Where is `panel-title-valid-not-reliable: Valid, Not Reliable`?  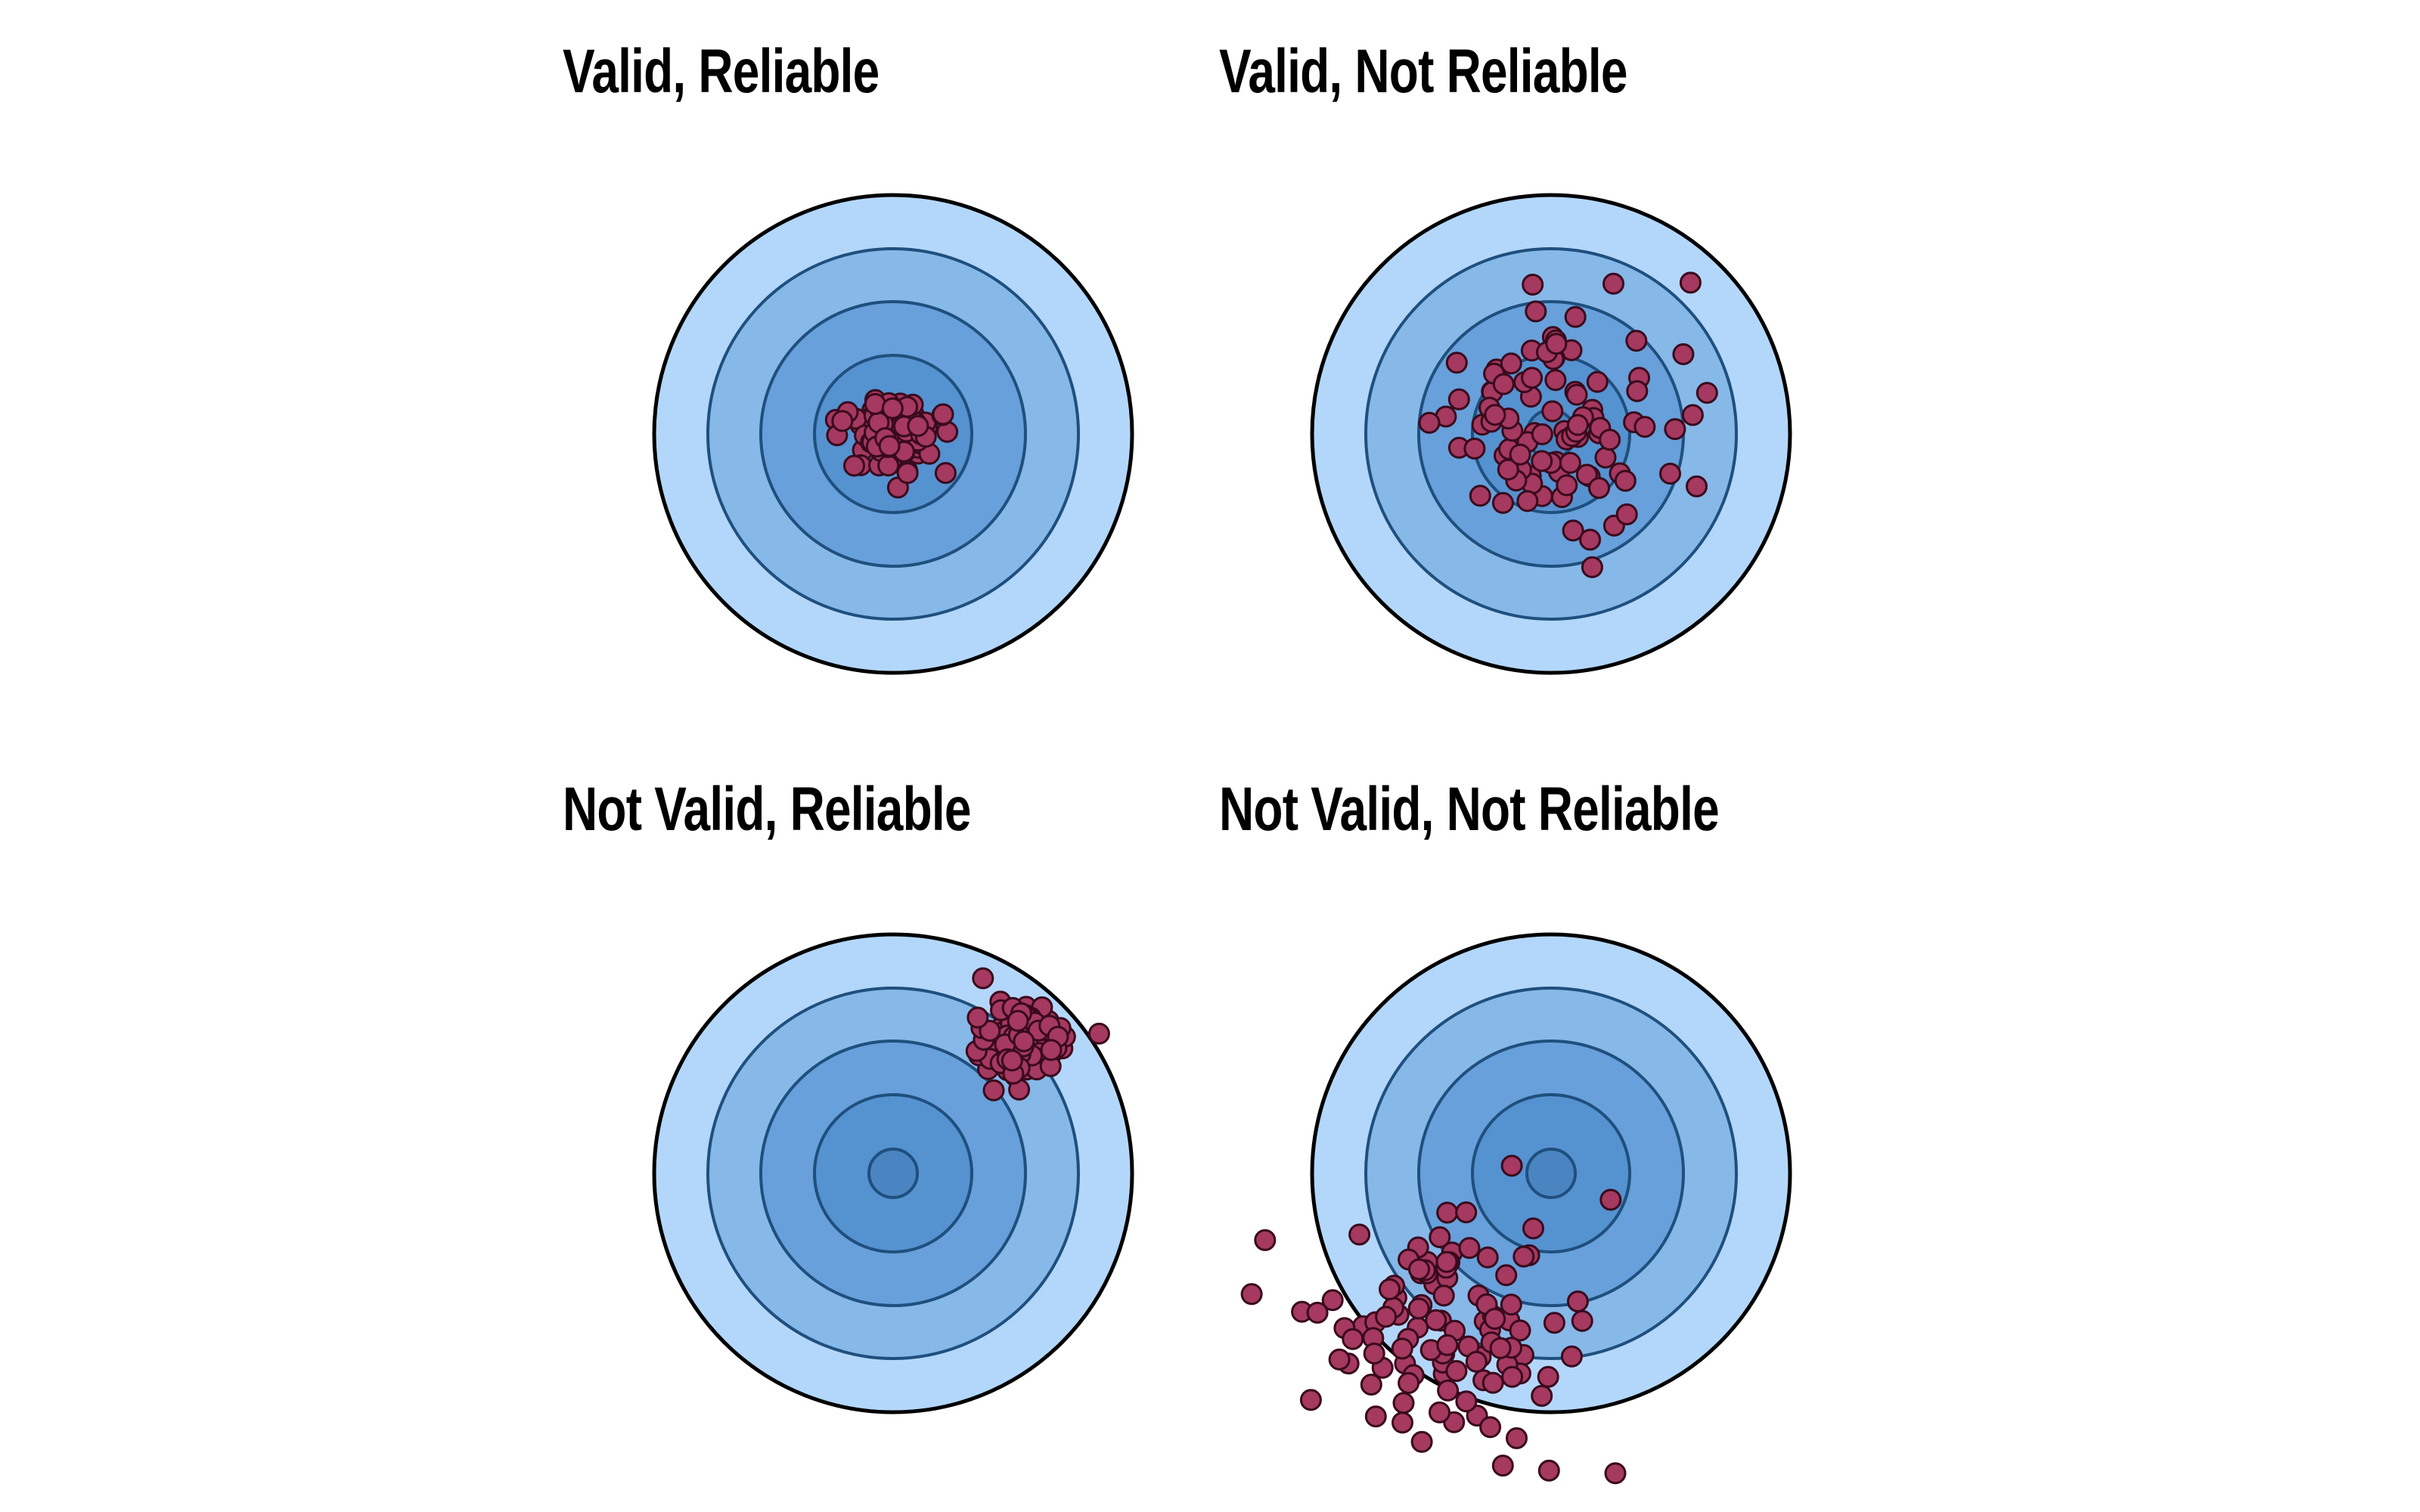 panel-title-valid-not-reliable: Valid, Not Reliable is located at coordinates (1423, 71).